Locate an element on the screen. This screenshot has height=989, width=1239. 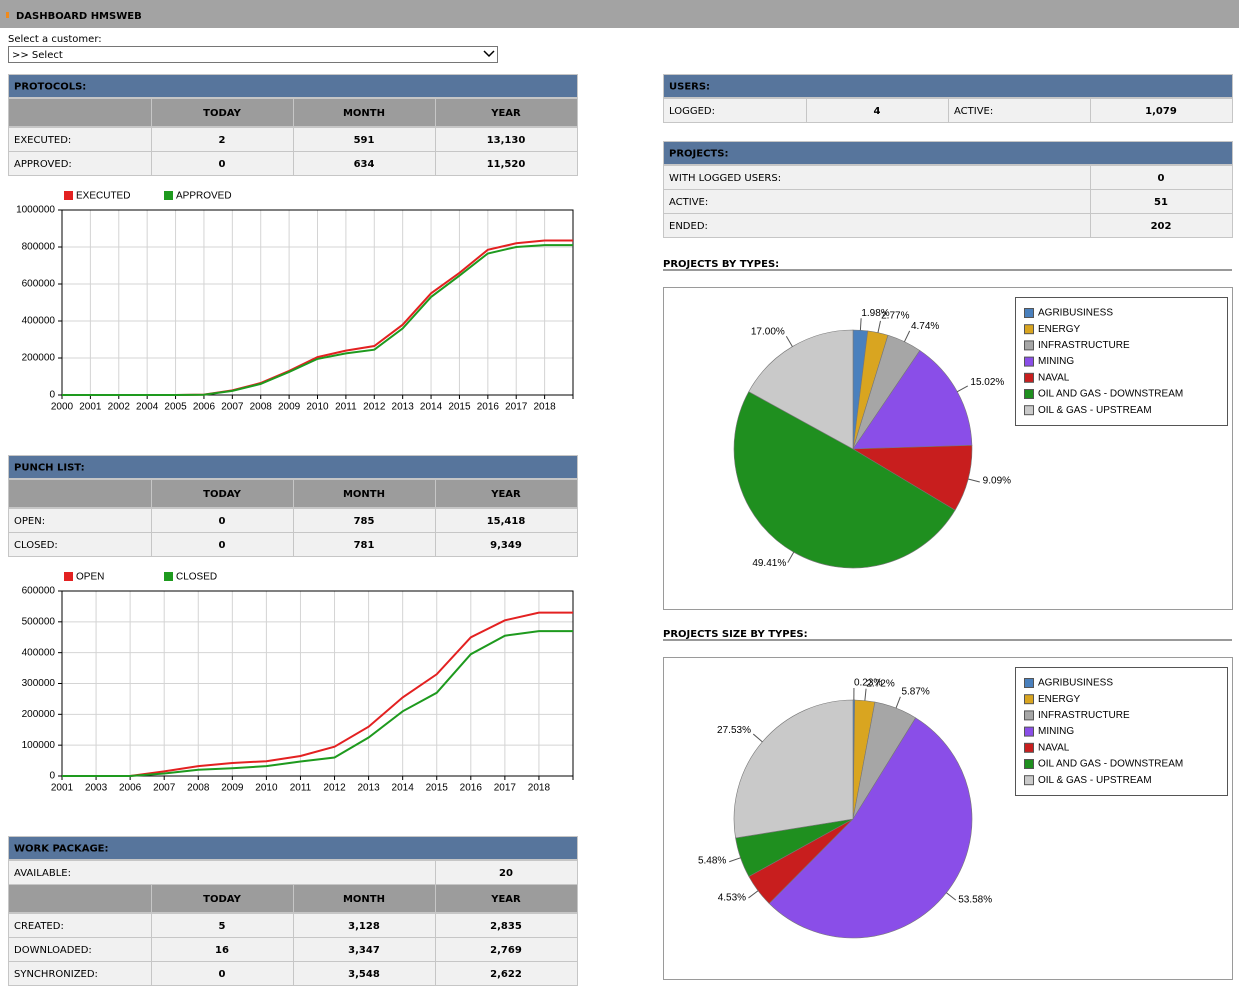
chart-title: PROJECTS BY TYPES: is located at coordinates (721, 264).